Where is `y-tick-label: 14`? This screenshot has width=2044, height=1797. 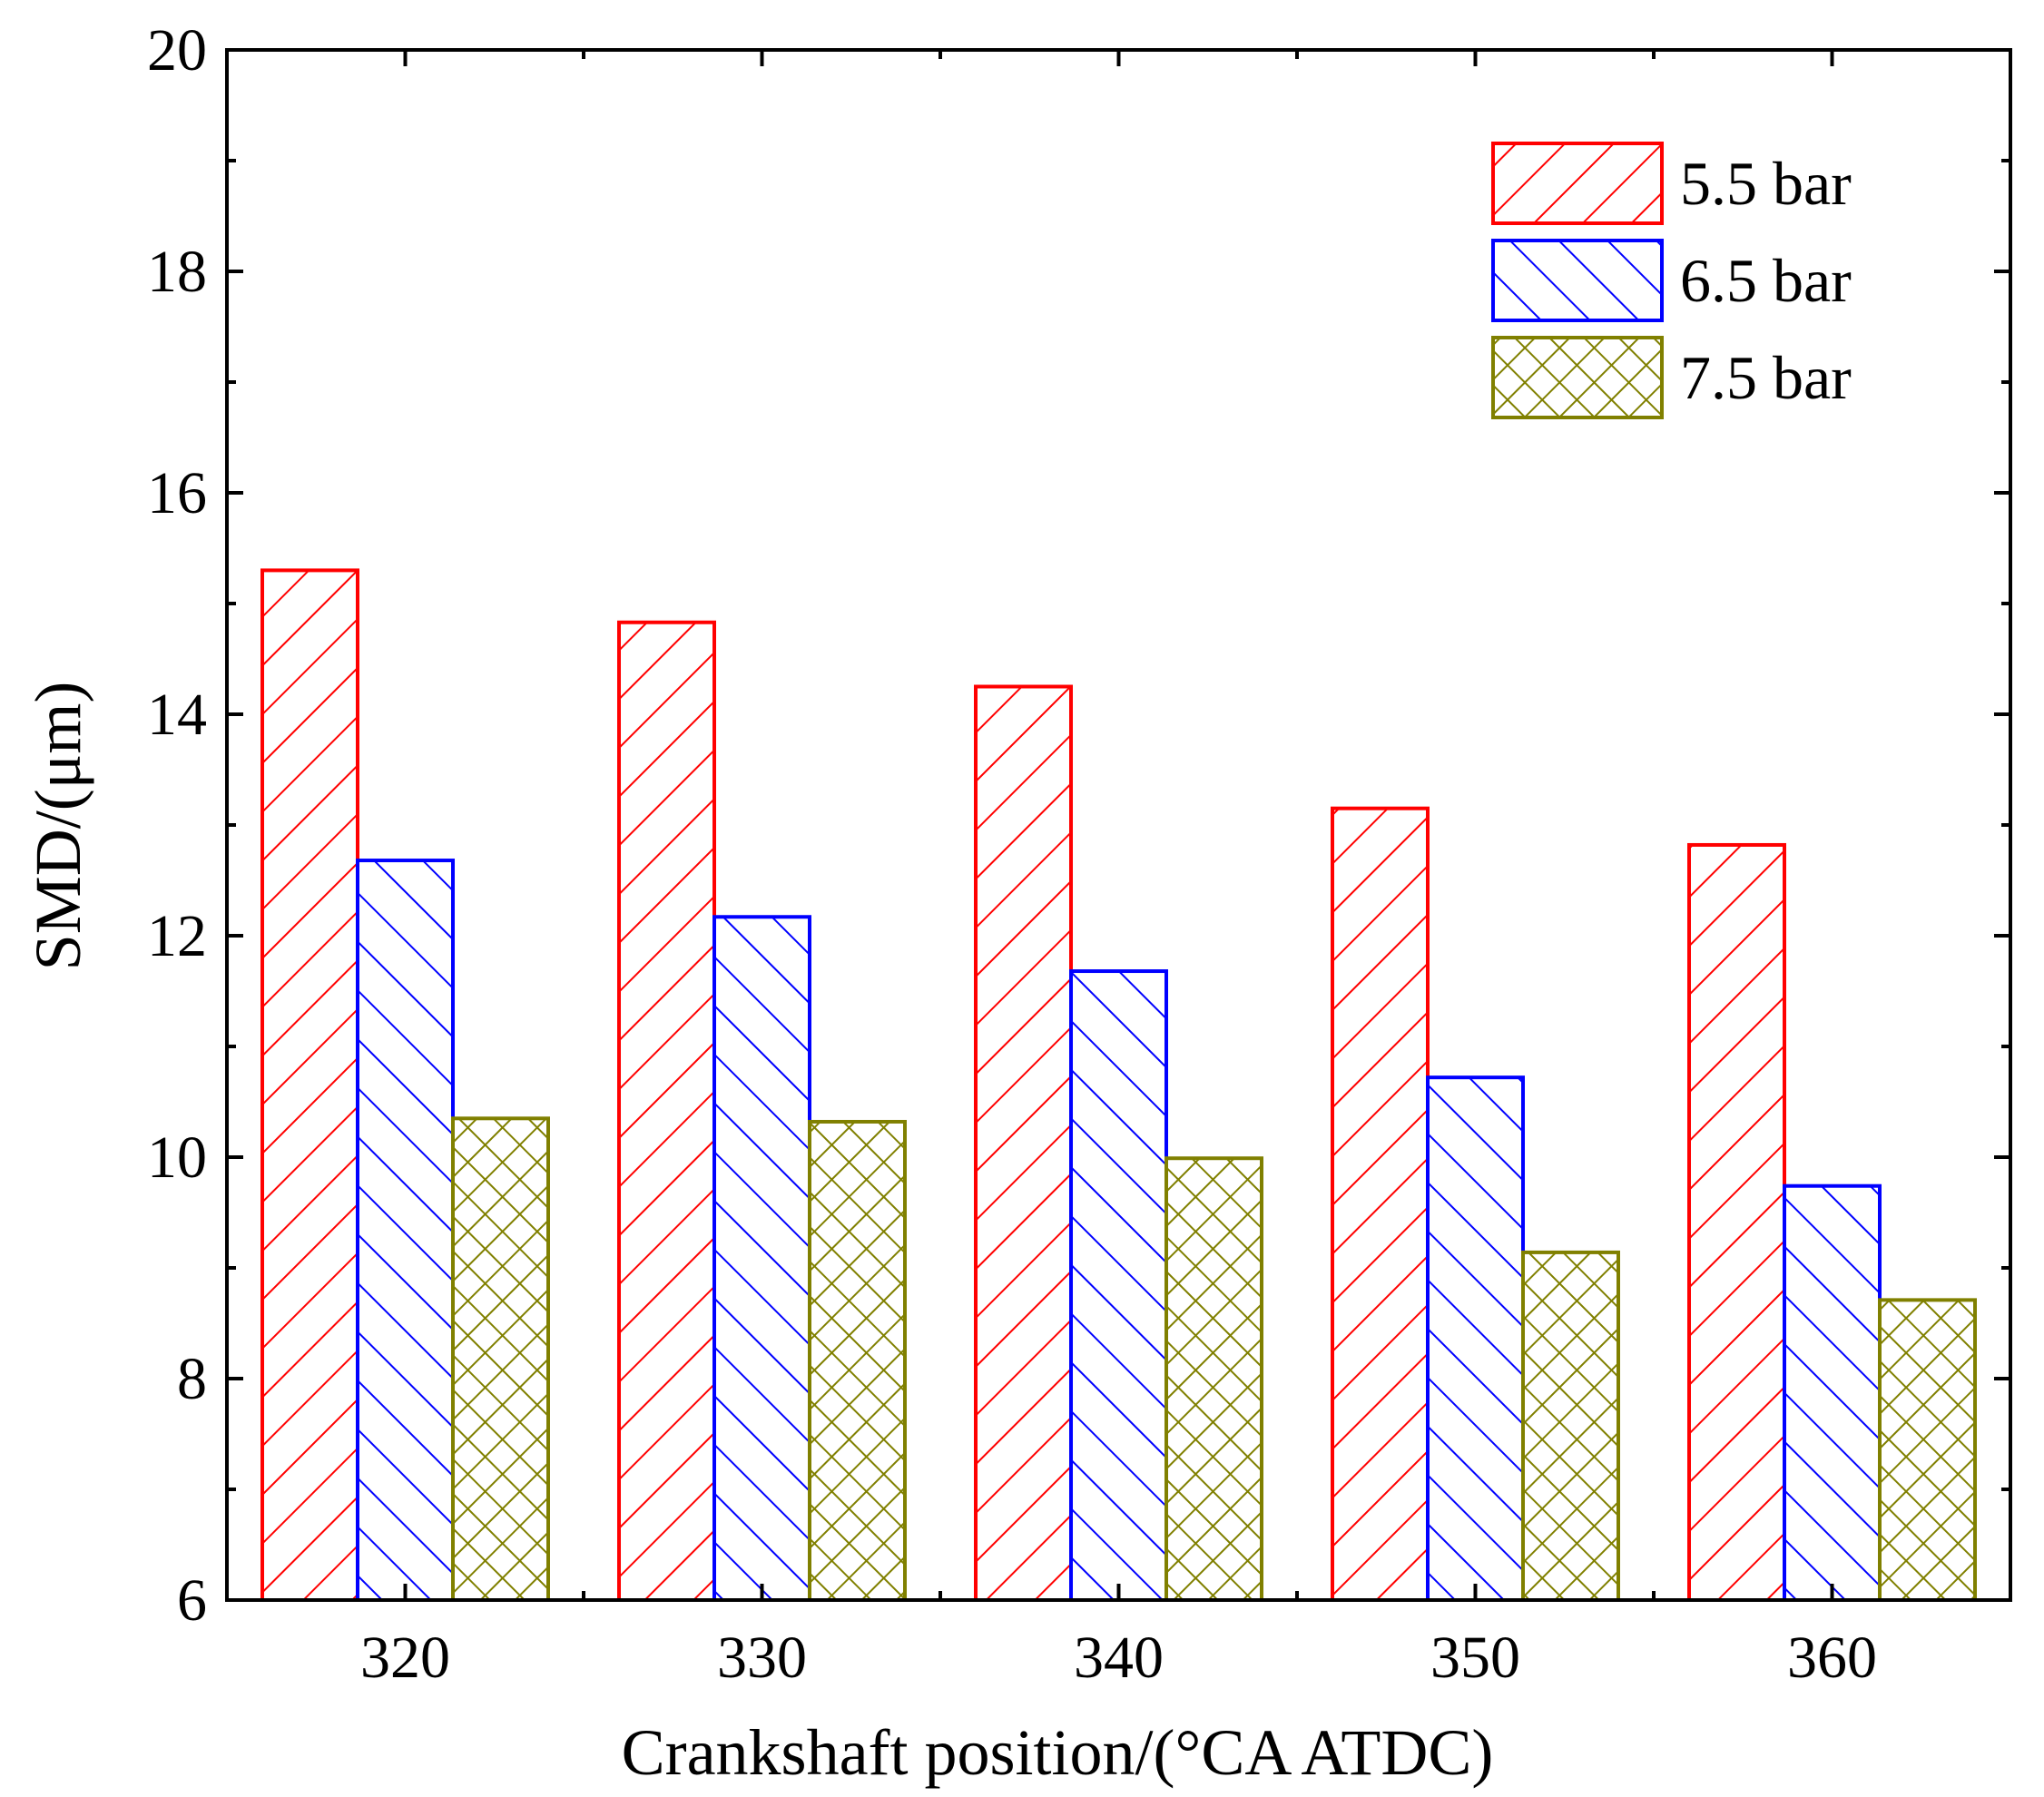
y-tick-label: 14 is located at coordinates (177, 715).